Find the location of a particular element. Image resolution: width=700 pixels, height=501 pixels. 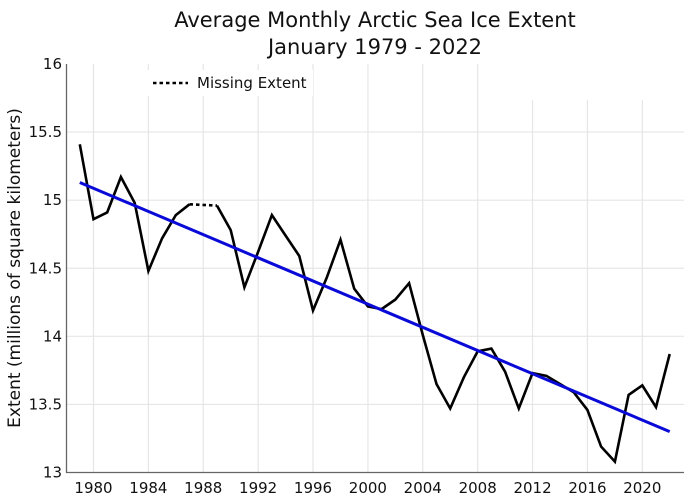

y-axis-label: Extent (millions of square kilometers) is located at coordinates (15, 268).